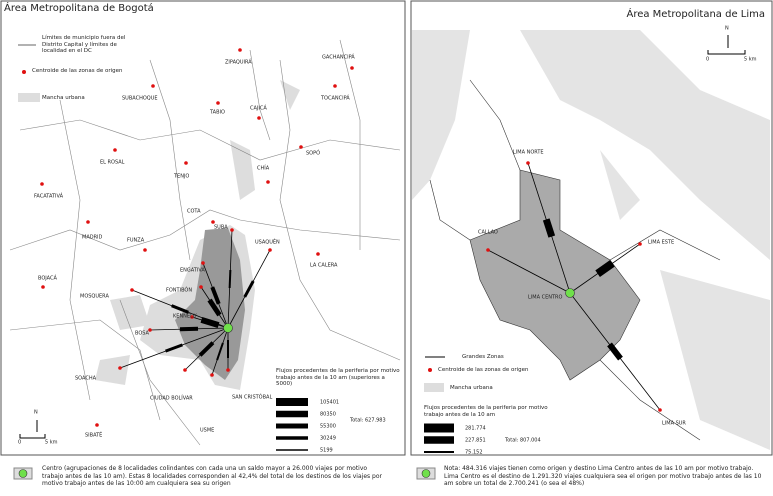 This screenshot has height=496, width=773. Describe the element at coordinates (328, 427) in the screenshot. I see `legend-value: 55300` at that location.